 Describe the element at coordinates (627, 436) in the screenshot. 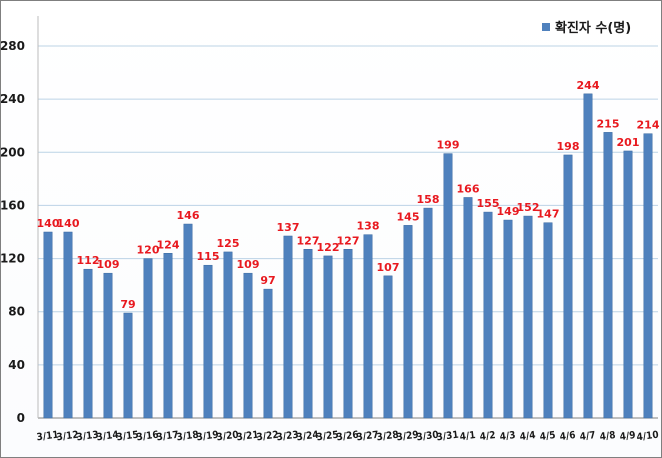

I see `x-tick-label: 4/9` at that location.